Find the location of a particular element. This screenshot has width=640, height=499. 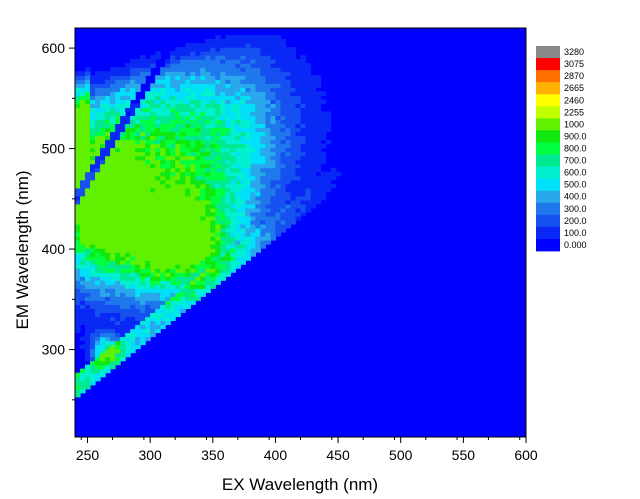

x-tick-label: 300 is located at coordinates (150, 455).